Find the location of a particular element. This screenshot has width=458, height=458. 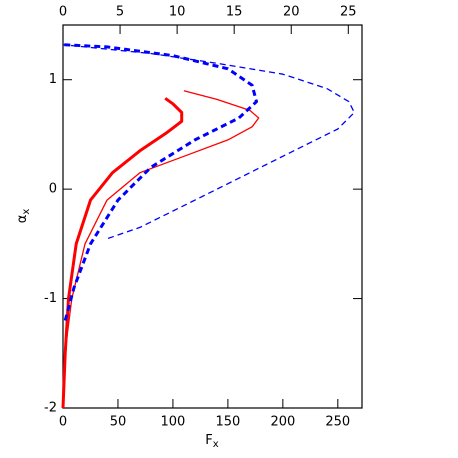

y-label-main: α is located at coordinates (22, 219).